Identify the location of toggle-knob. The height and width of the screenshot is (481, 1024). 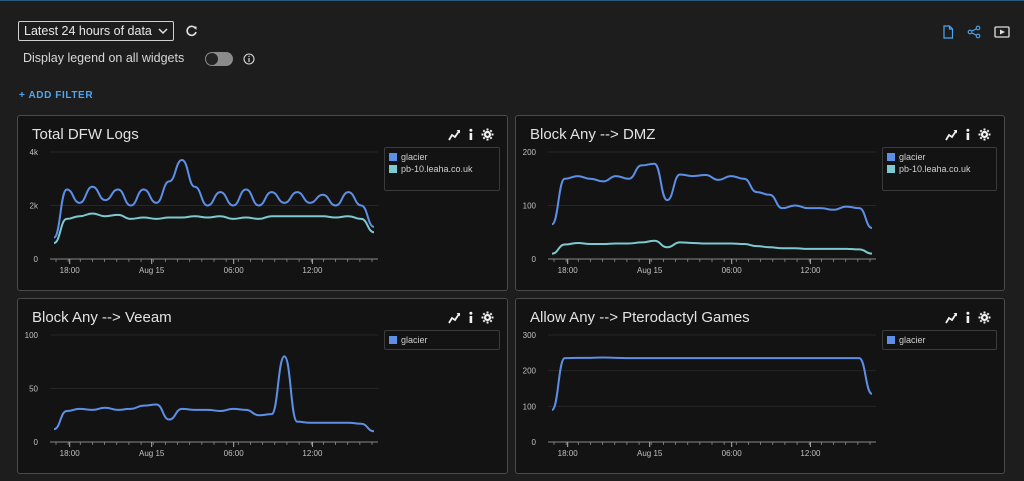
(212, 59).